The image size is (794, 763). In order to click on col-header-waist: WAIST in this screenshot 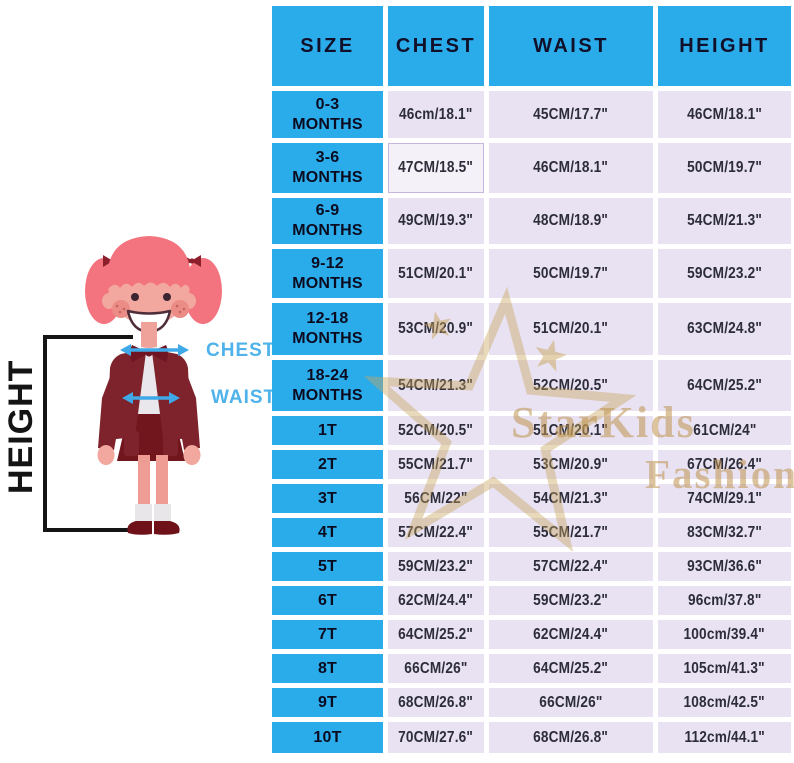, I will do `click(571, 46)`.